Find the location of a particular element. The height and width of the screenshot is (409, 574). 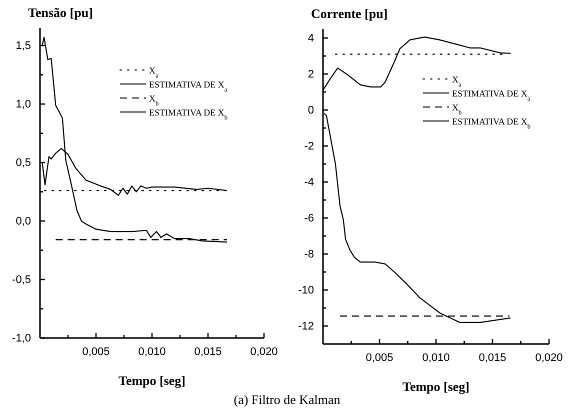

y-tick-label: 1,5 is located at coordinates (23, 46).